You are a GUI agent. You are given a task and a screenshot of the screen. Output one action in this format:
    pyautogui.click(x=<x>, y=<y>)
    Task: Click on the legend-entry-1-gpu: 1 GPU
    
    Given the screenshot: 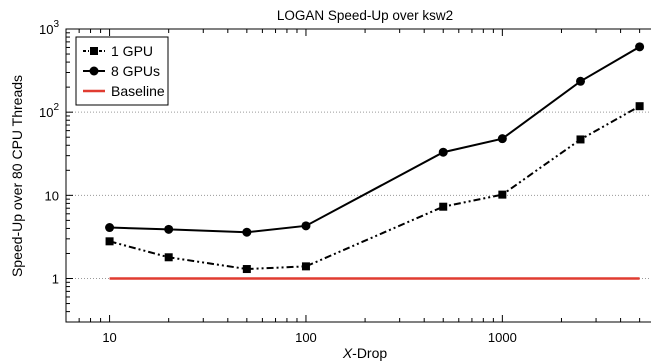 What is the action you would take?
    pyautogui.click(x=118, y=51)
    